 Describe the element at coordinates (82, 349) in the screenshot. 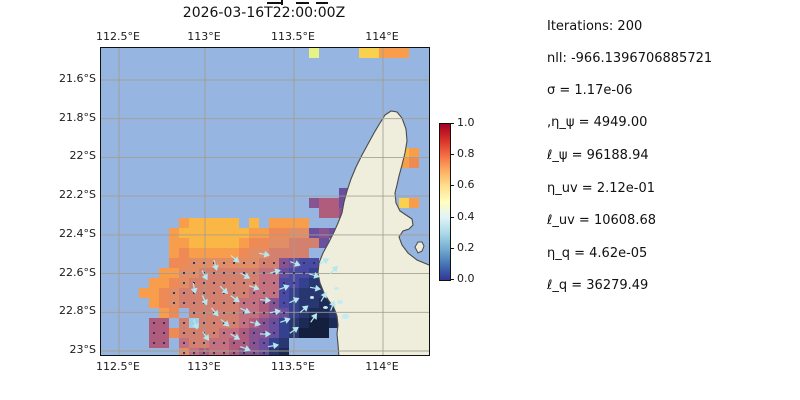

I see `y-tick-label: 23°S` at that location.